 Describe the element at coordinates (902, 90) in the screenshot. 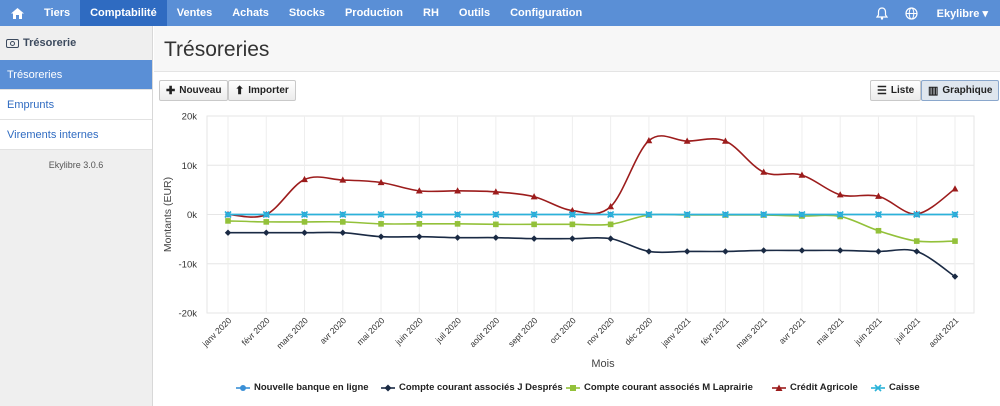

I see `list-button-label: Liste` at that location.